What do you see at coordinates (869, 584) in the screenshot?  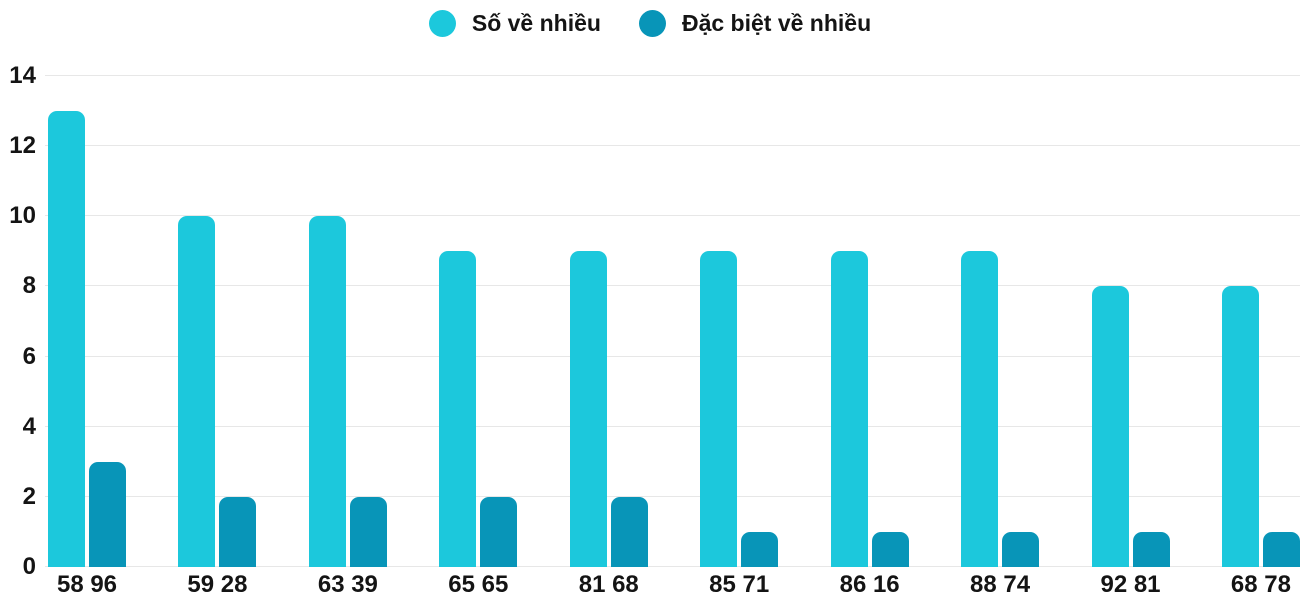 I see `x-tick-label: 86 16` at bounding box center [869, 584].